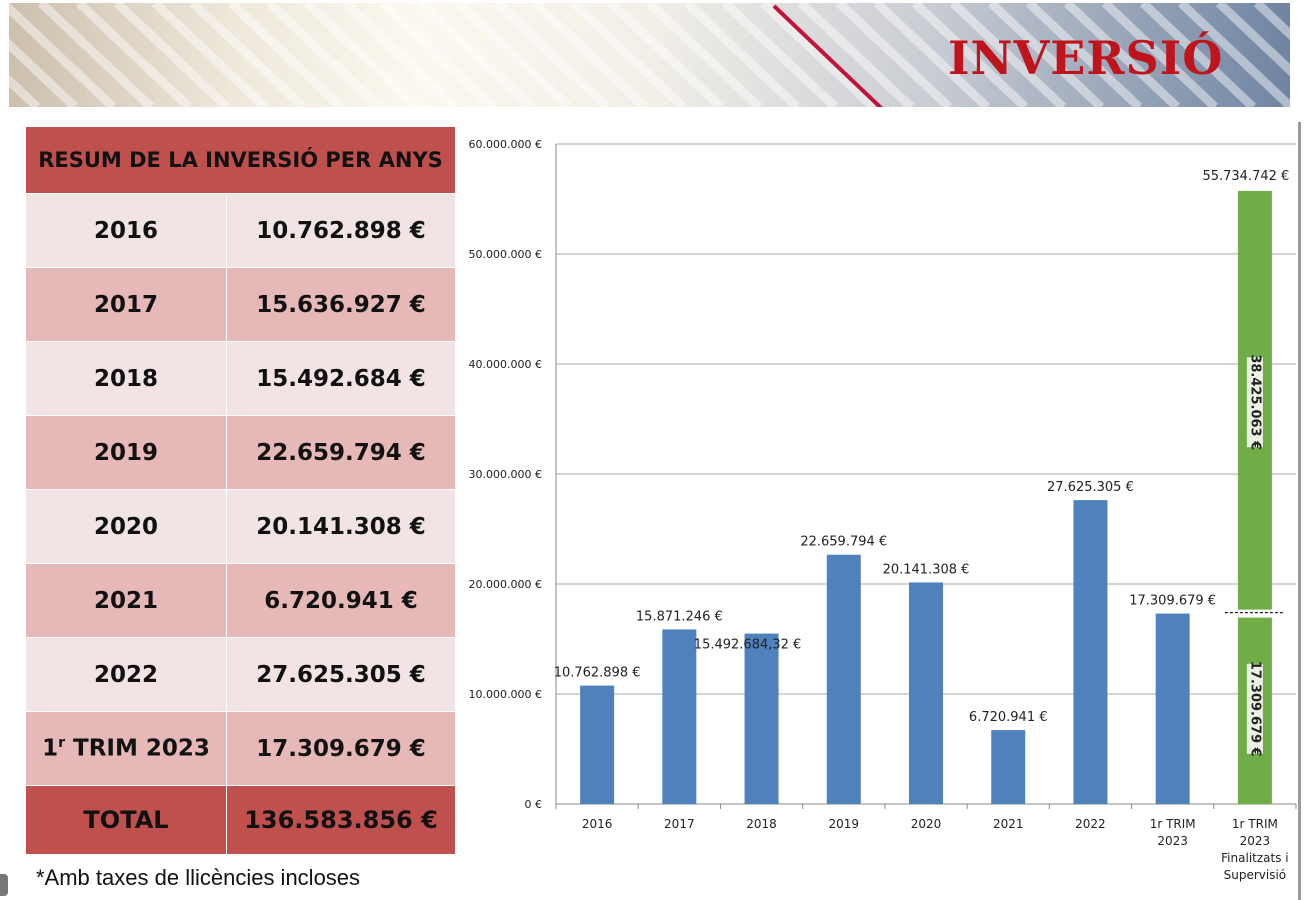 This screenshot has height=900, width=1304. Describe the element at coordinates (126, 230) in the screenshot. I see `row-year: 2016` at that location.